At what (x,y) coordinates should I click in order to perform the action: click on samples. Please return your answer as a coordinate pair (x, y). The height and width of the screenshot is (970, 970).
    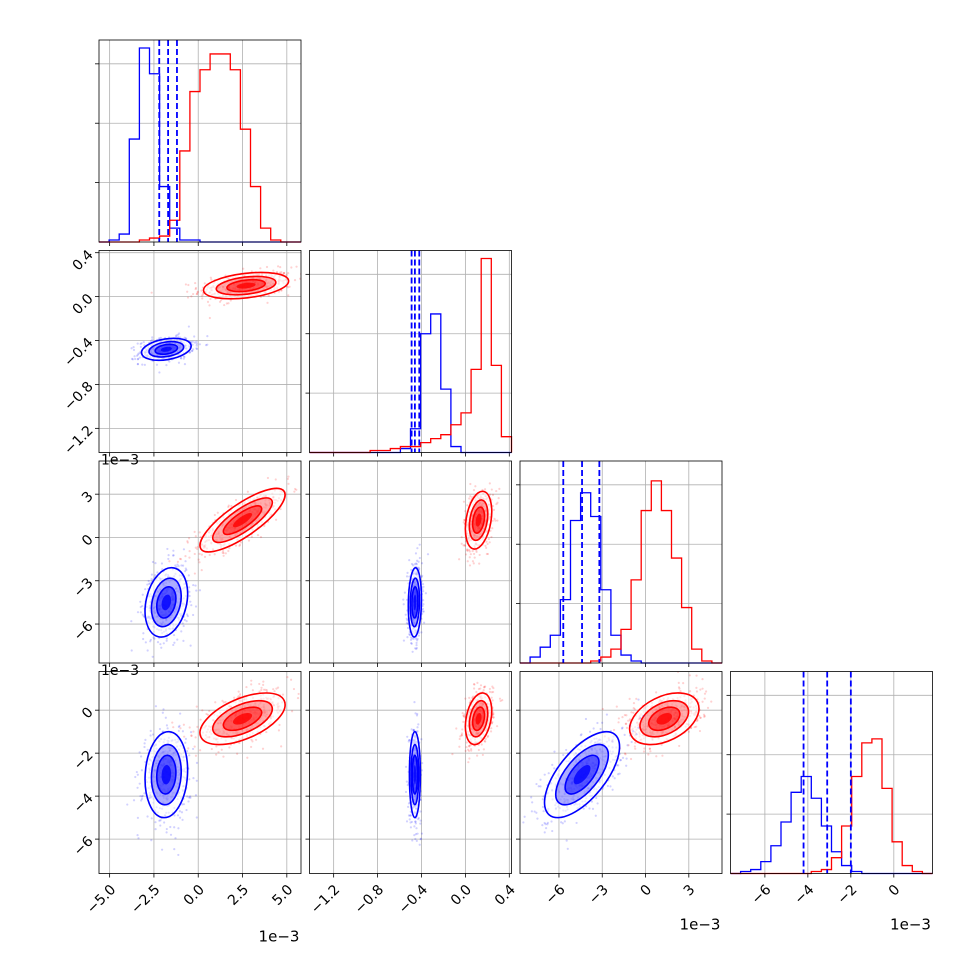
    Looking at the image, I should click on (454, 763).